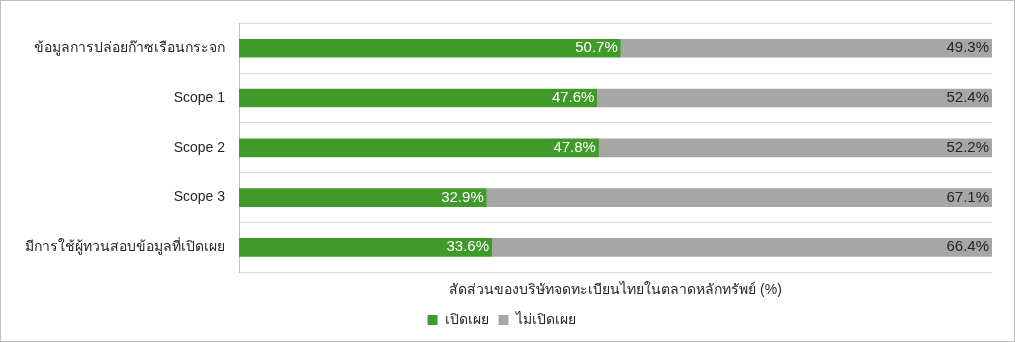 The width and height of the screenshot is (1015, 342). What do you see at coordinates (967, 196) in the screenshot?
I see `data-label: 67.1%` at bounding box center [967, 196].